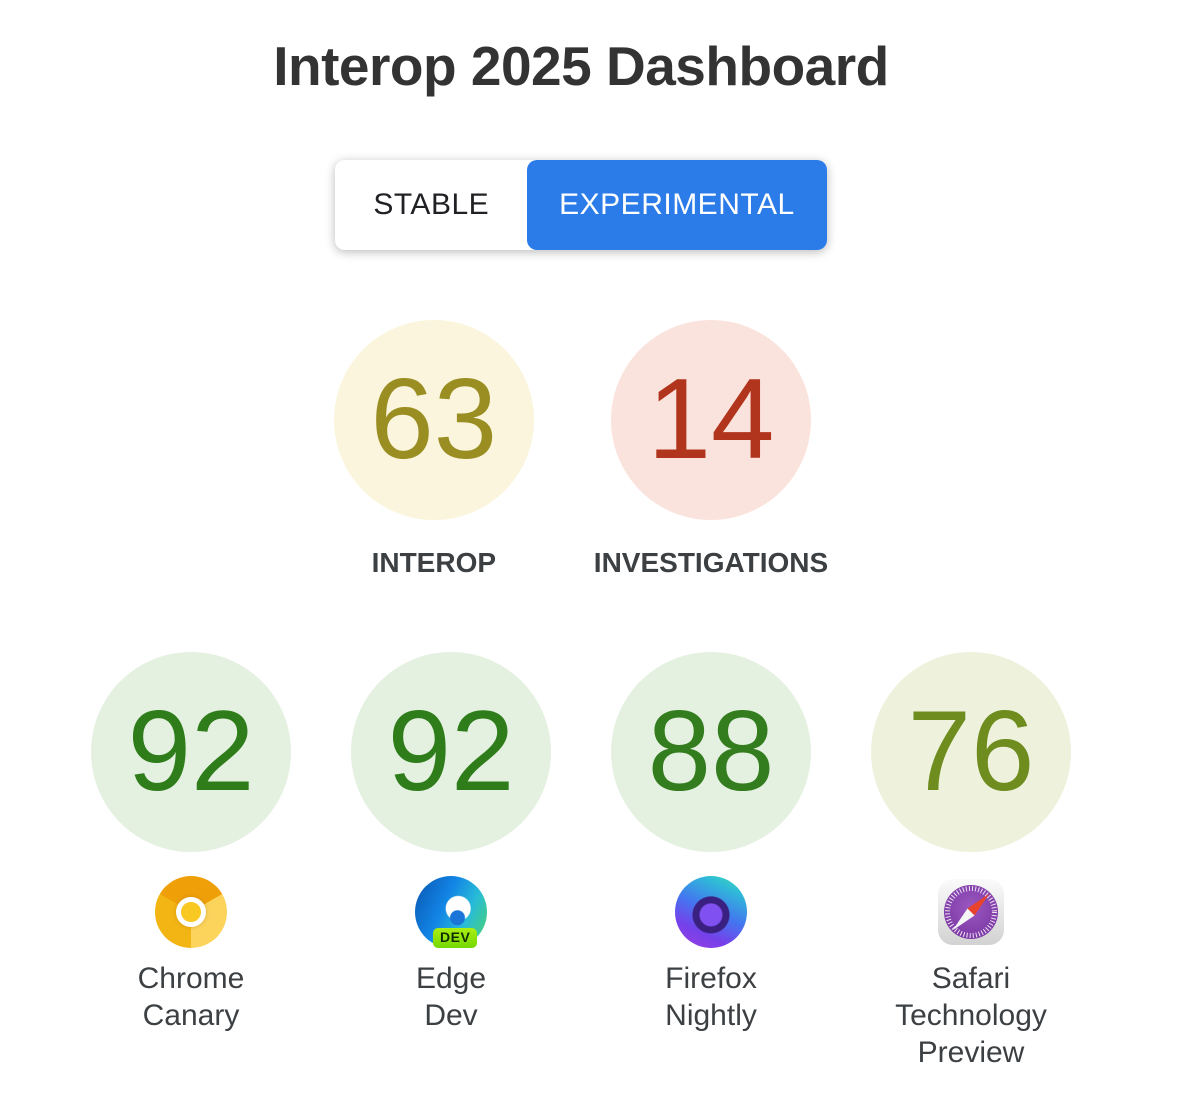  I want to click on investigations-score-block: 14 INVESTIGATIONS, so click(711, 450).